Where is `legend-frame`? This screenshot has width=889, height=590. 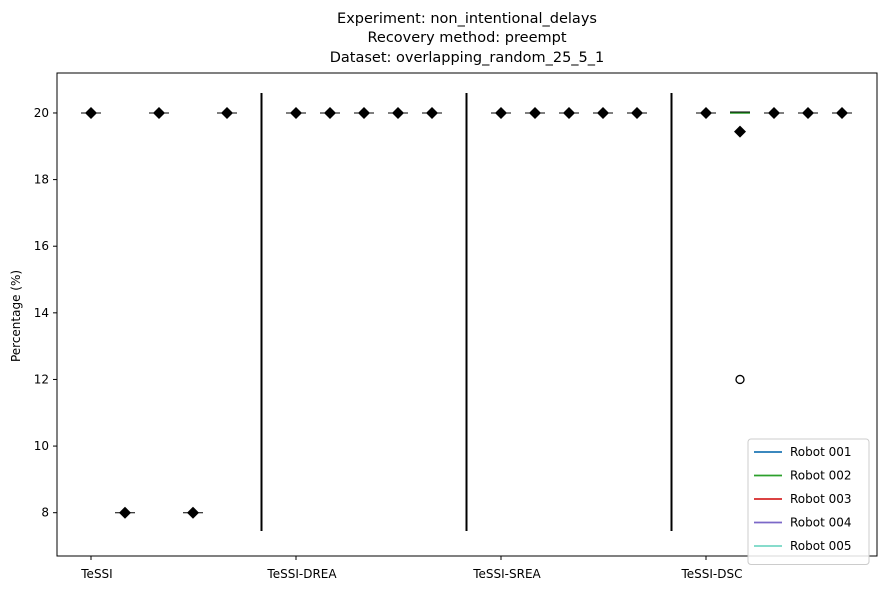 legend-frame is located at coordinates (808, 501).